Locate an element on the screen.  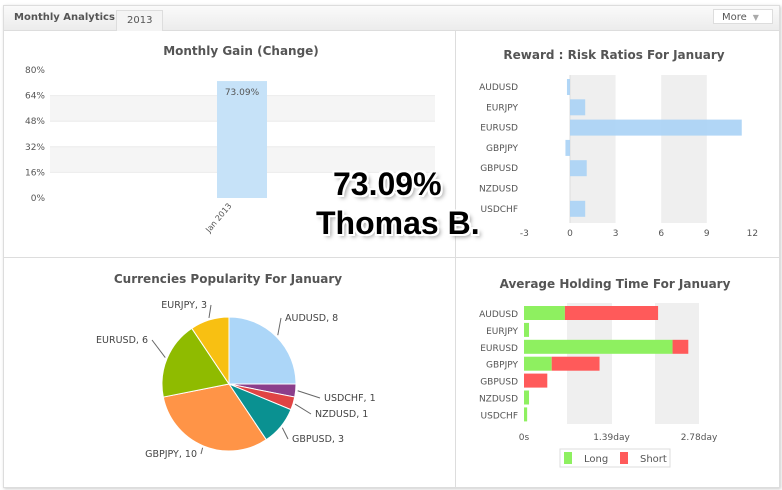
x-tick-label: Jan 2013 is located at coordinates (218, 219).